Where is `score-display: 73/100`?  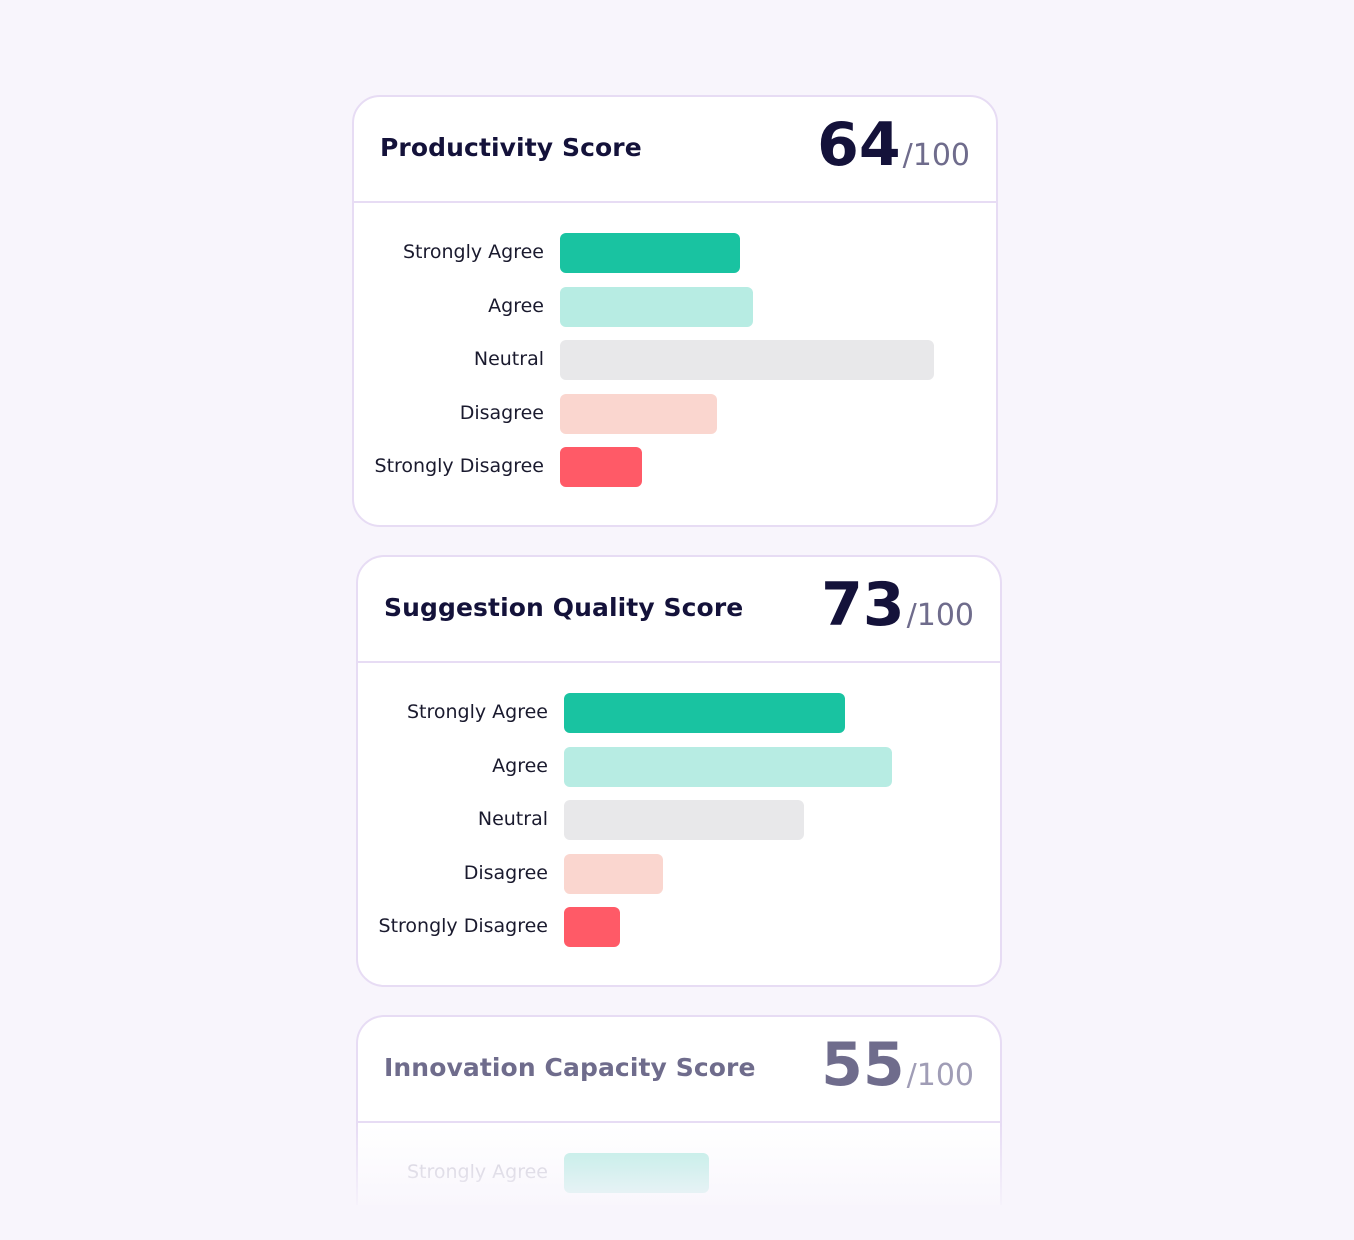 score-display: 73/100 is located at coordinates (897, 605).